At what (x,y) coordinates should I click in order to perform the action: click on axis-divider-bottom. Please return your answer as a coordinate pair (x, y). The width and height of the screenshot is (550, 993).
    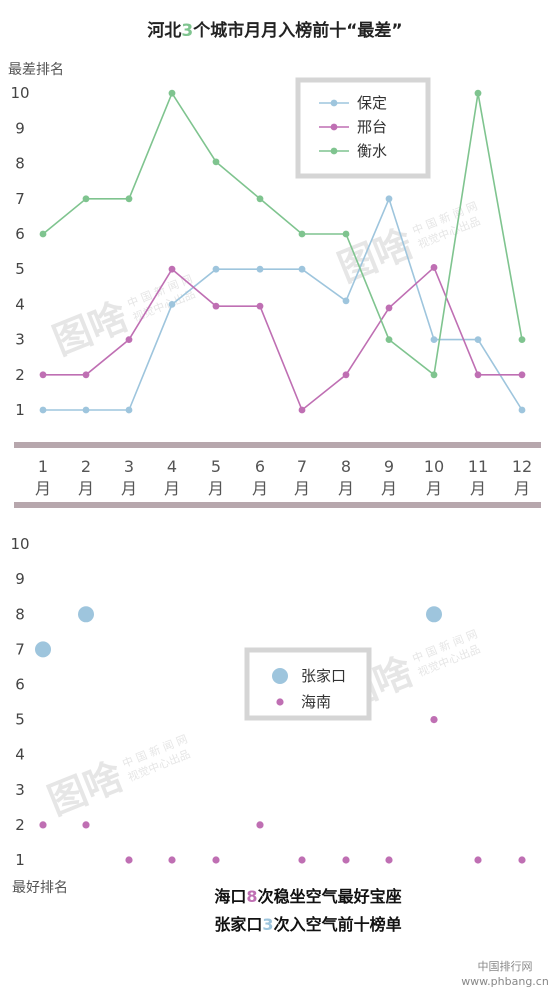
    Looking at the image, I should click on (277, 505).